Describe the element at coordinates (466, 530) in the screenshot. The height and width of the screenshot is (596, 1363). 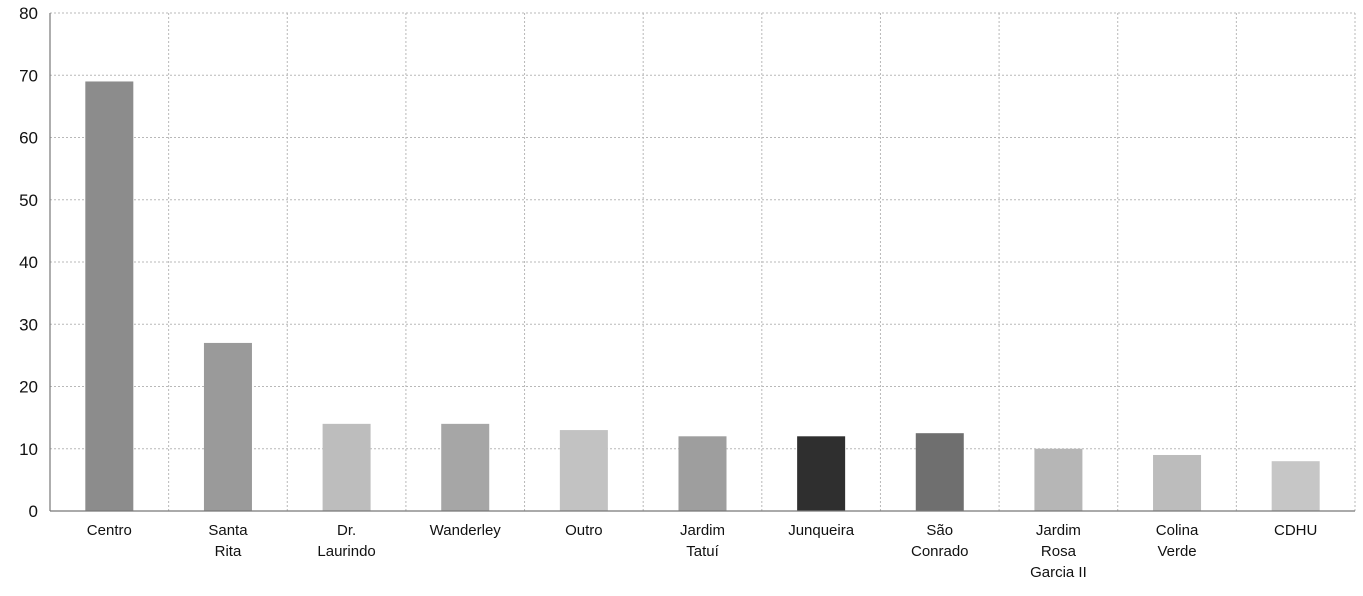
I see `x-tick-label: Wanderley` at that location.